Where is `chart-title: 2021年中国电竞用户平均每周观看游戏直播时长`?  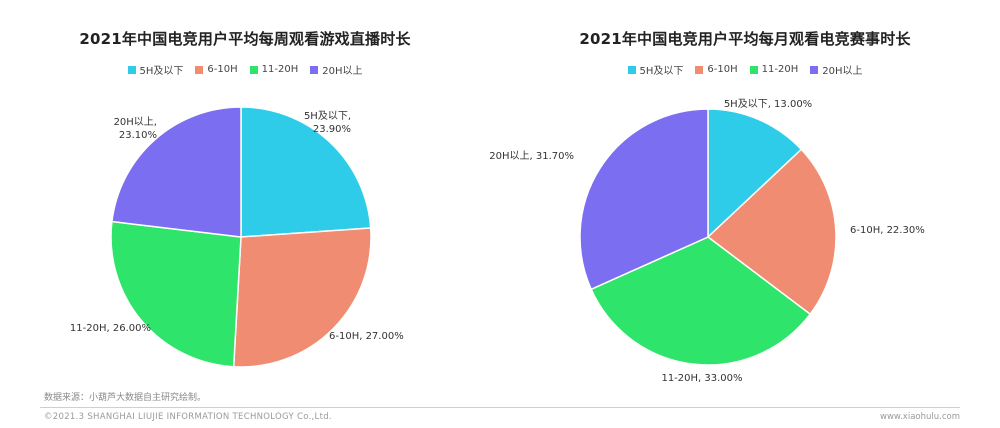
chart-title: 2021年中国电竞用户平均每周观看游戏直播时长 is located at coordinates (245, 39).